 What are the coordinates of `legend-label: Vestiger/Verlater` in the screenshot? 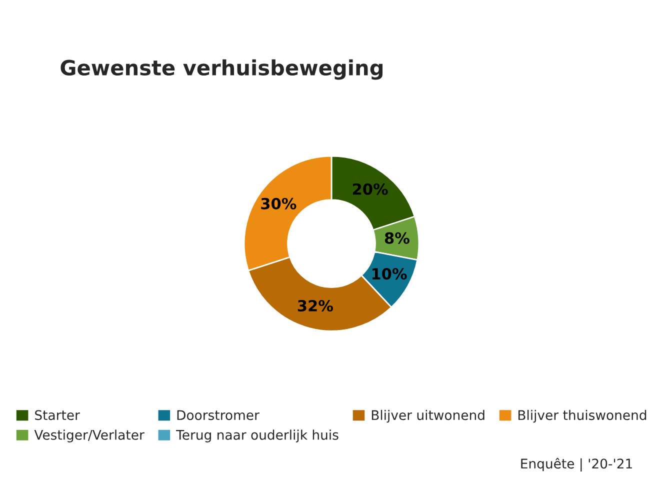 It's located at (89, 436).